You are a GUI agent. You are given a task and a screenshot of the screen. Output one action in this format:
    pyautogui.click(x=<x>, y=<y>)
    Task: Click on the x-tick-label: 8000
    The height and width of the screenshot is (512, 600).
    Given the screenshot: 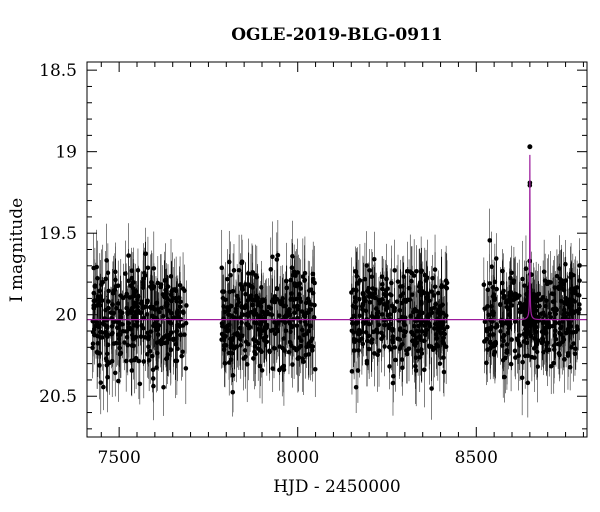 What is the action you would take?
    pyautogui.click(x=297, y=458)
    